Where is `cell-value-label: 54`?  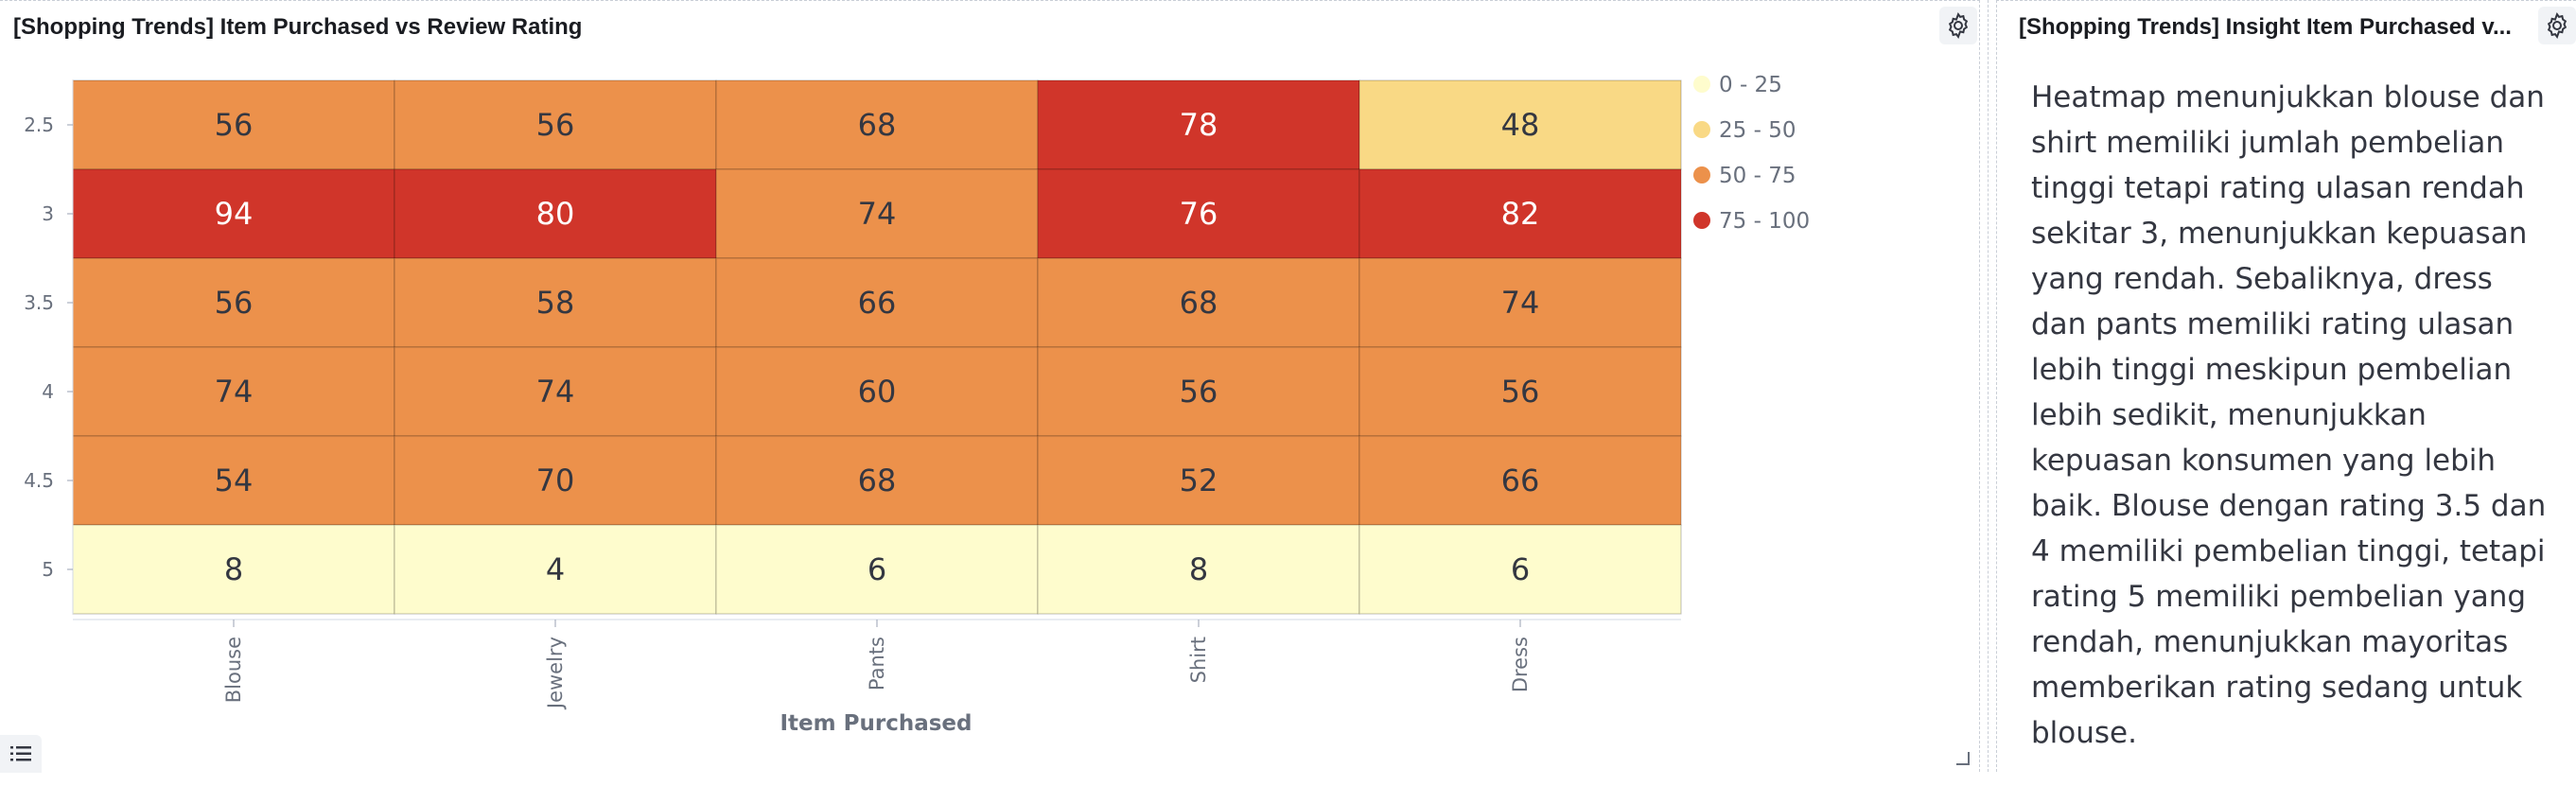 cell-value-label: 54 is located at coordinates (235, 480).